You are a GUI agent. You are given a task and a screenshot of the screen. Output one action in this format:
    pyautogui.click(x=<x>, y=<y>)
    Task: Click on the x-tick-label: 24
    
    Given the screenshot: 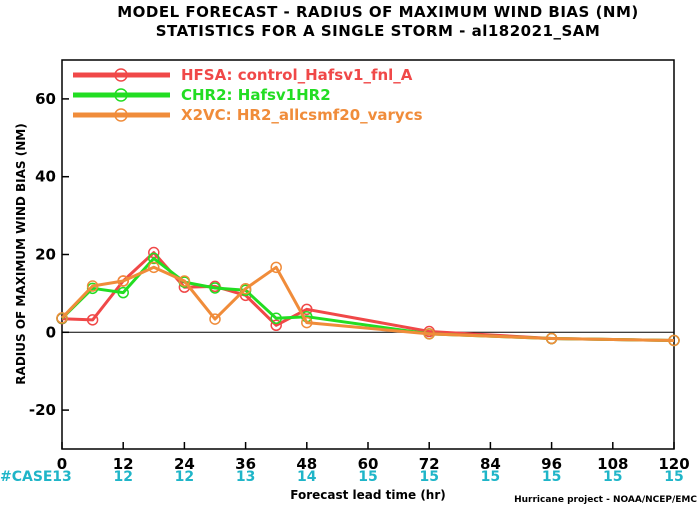 What is the action you would take?
    pyautogui.click(x=184, y=464)
    